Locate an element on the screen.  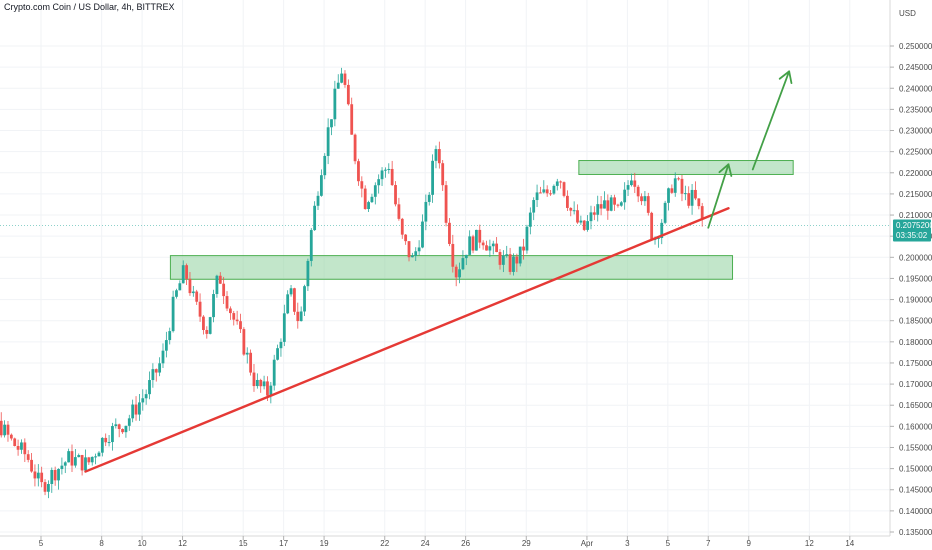
time-axis: 5 8 10 12 15 17 19 22 24 26 29 Apr 3 5 7 9 12 14 is located at coordinates (445, 541).